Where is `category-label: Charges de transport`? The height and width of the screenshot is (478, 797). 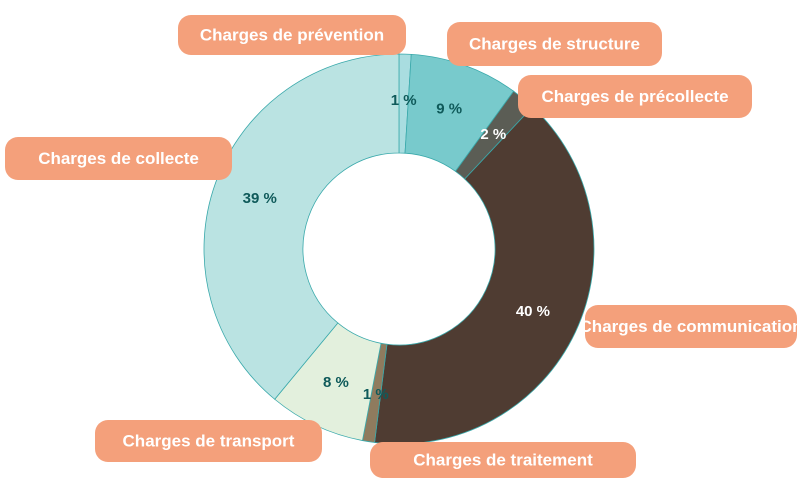 category-label: Charges de transport is located at coordinates (209, 440).